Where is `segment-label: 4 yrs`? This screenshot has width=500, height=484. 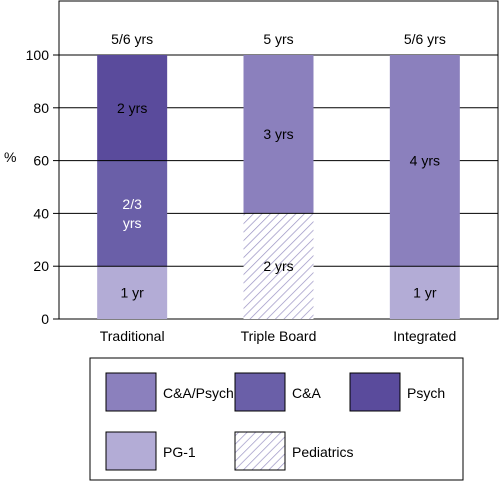 segment-label: 4 yrs is located at coordinates (425, 161).